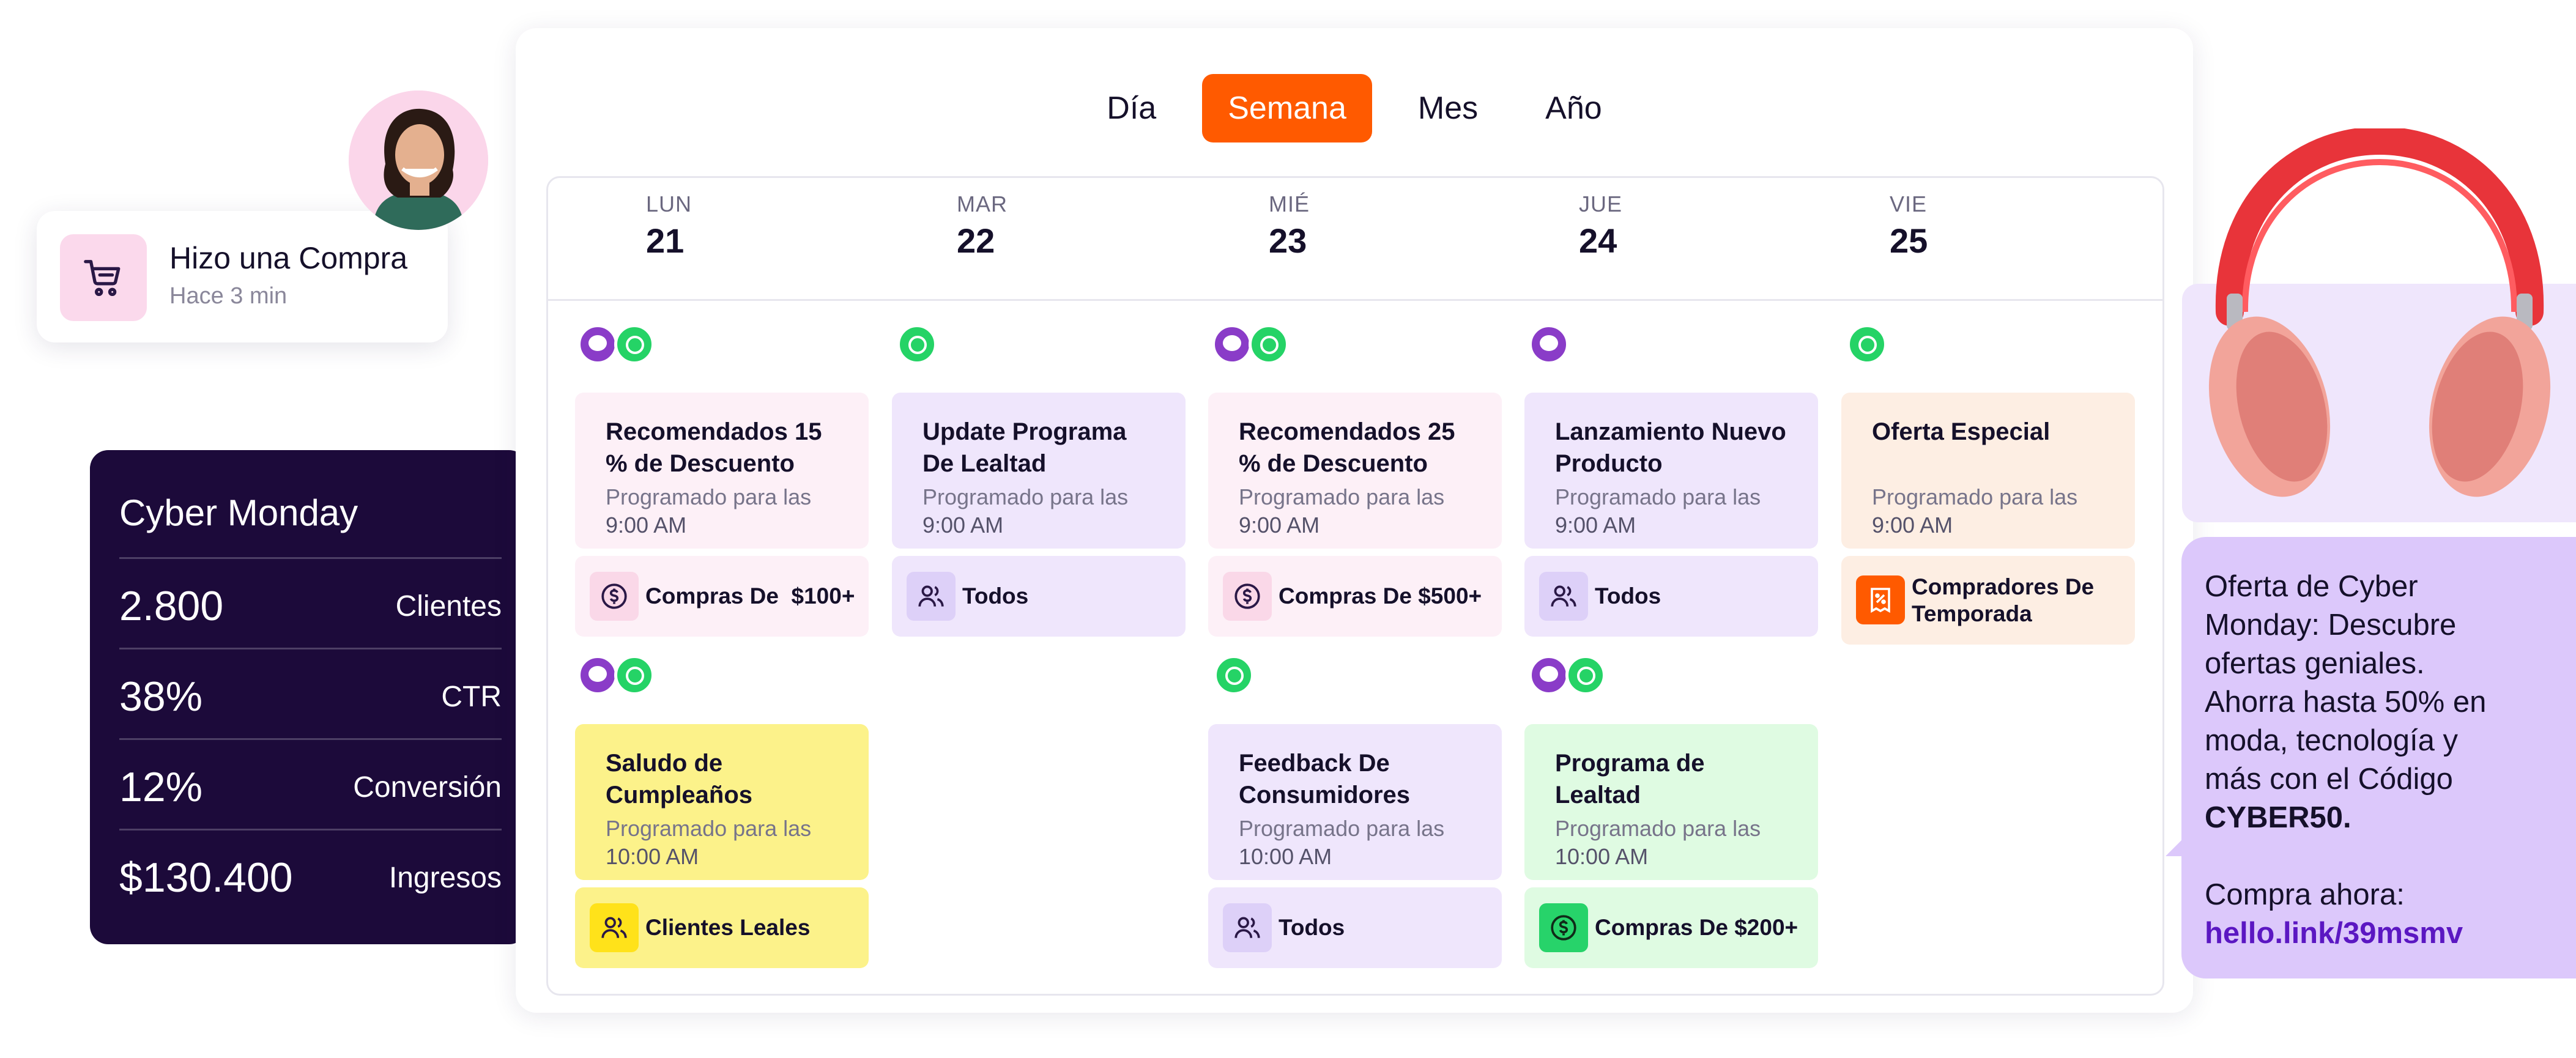 This screenshot has height=1058, width=2576. What do you see at coordinates (1325, 795) in the screenshot?
I see `campaign-title: Consumidores` at bounding box center [1325, 795].